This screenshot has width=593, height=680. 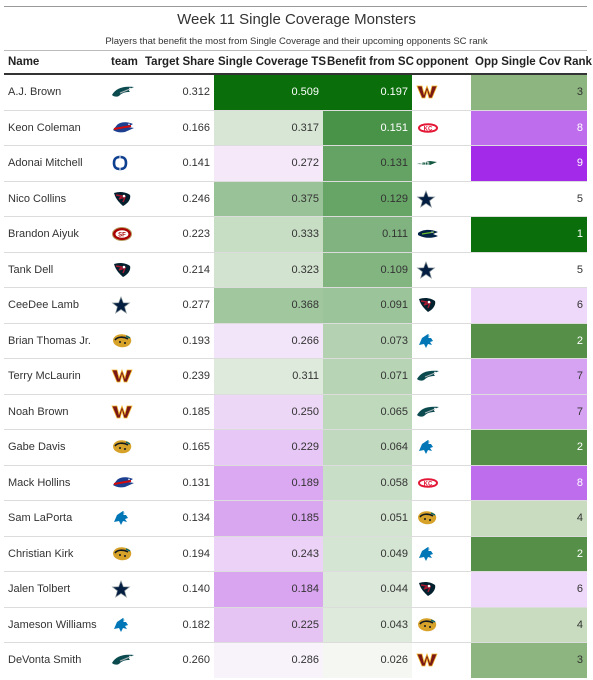 I want to click on single-coverage-ts-cell: 0.311, so click(x=268, y=376).